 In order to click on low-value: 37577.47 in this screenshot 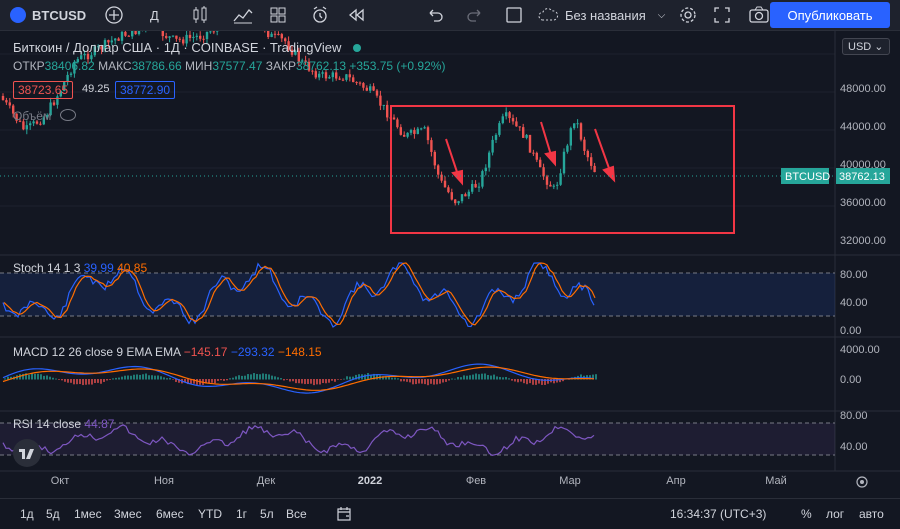, I will do `click(237, 66)`.